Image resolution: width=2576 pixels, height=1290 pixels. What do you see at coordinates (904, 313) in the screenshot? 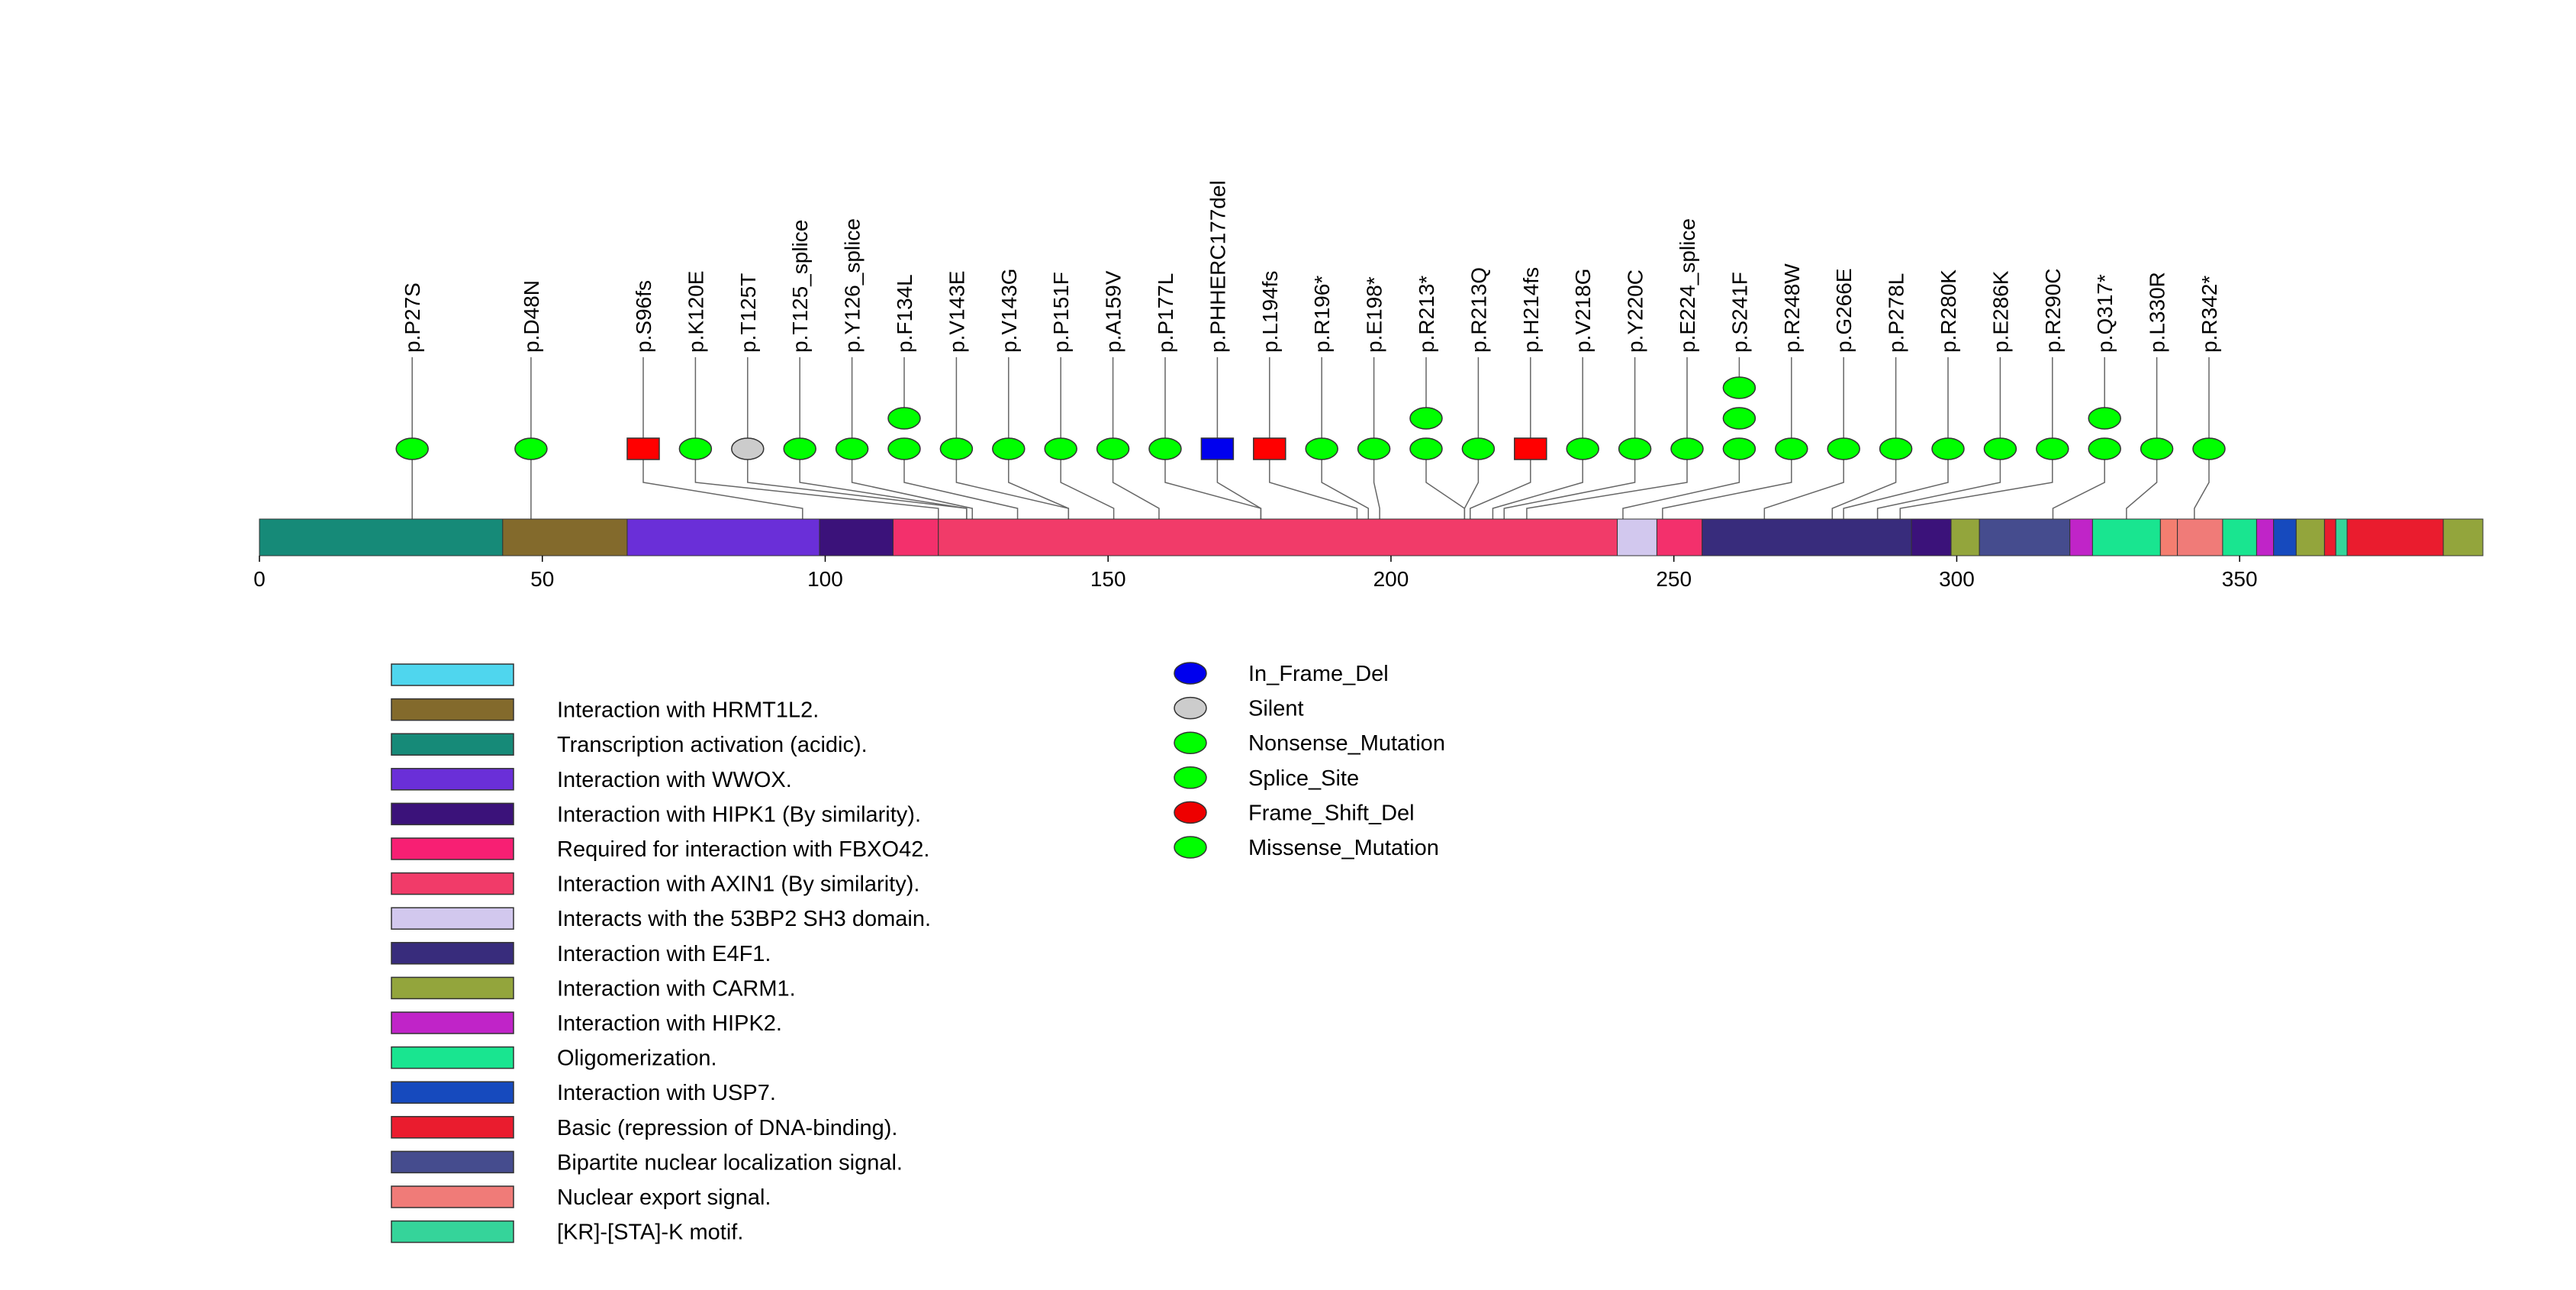
I see `mutation-label: p.F134L` at bounding box center [904, 313].